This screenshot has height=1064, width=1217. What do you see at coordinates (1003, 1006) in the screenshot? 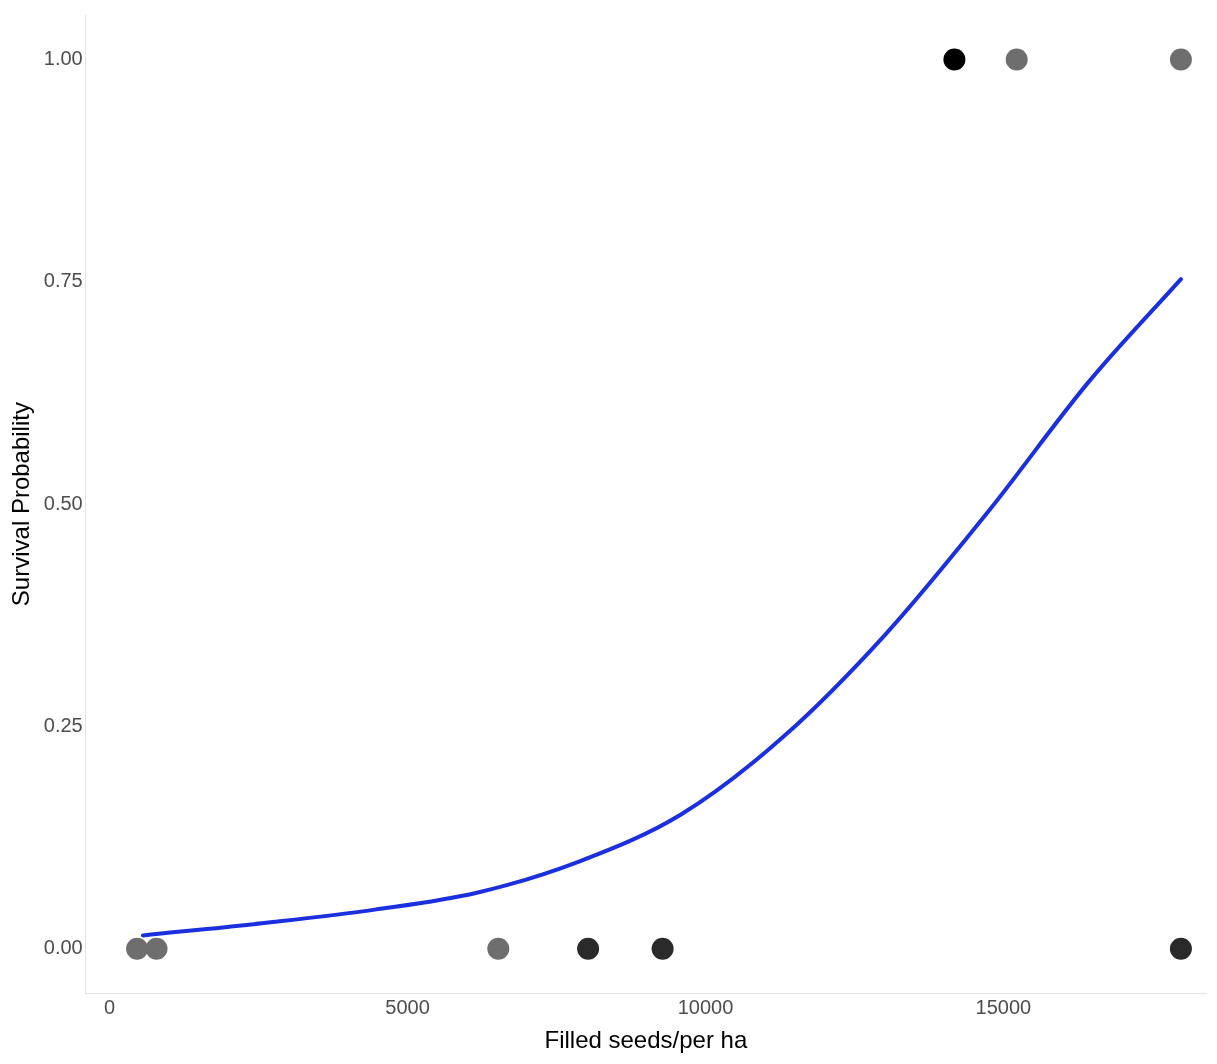
I see `x-tick-label: 15000` at bounding box center [1003, 1006].